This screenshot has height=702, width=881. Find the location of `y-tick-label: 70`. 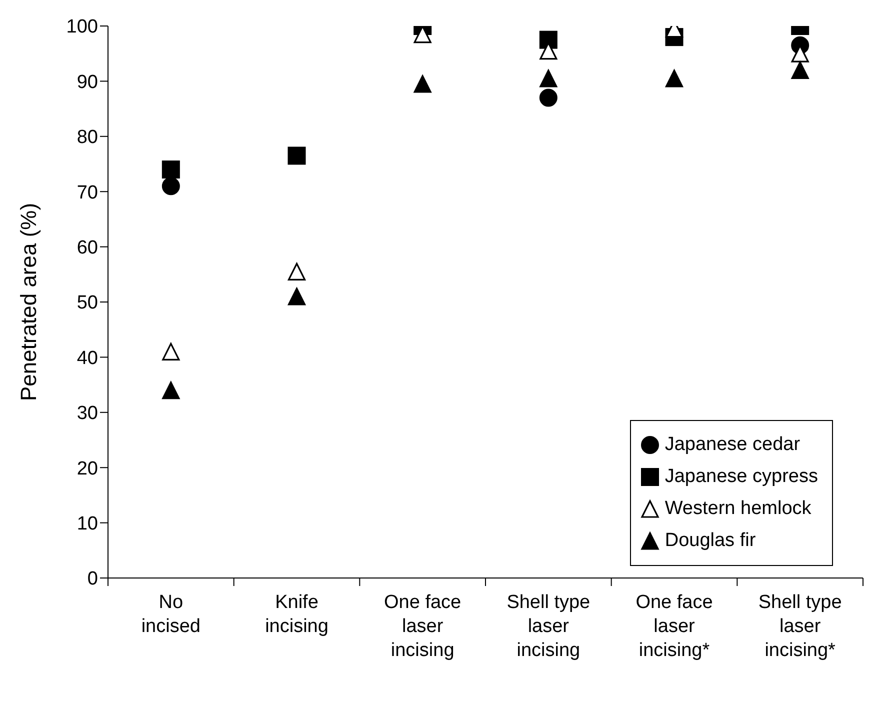

y-tick-label: 70 is located at coordinates (87, 193).